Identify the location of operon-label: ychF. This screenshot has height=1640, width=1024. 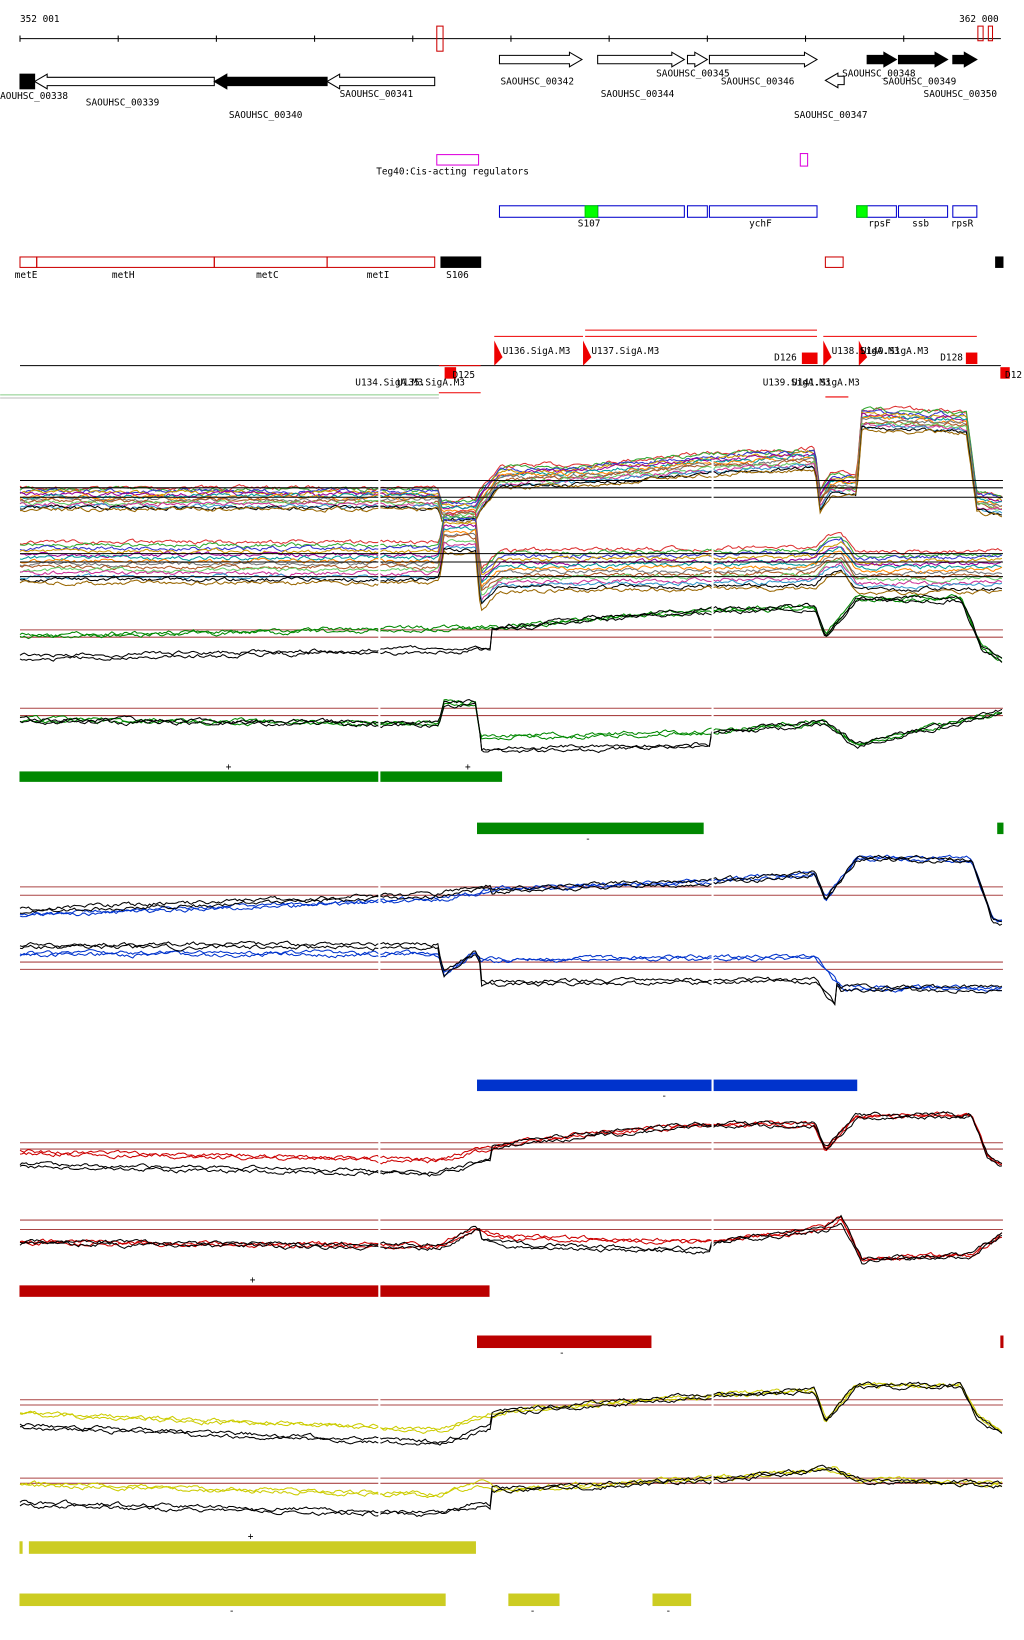
(760, 224).